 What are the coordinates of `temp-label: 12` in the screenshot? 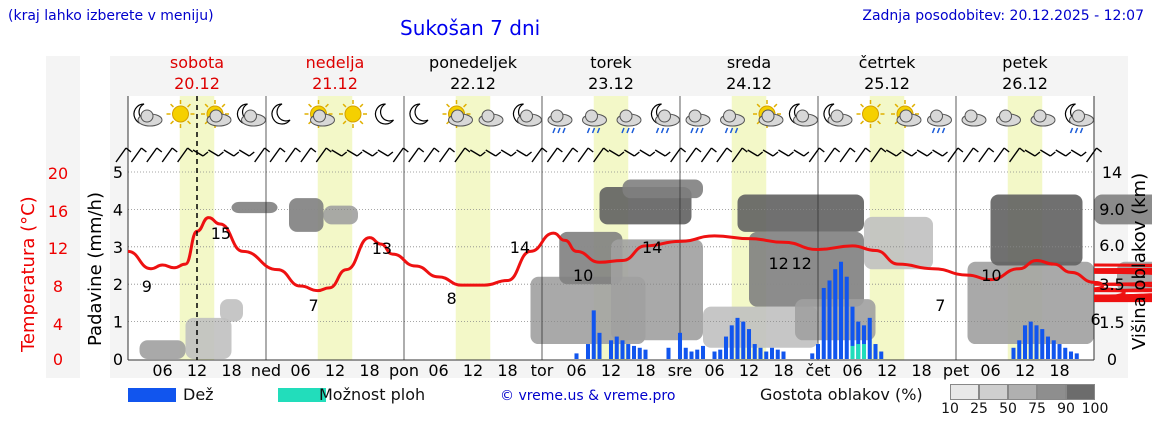 It's located at (802, 263).